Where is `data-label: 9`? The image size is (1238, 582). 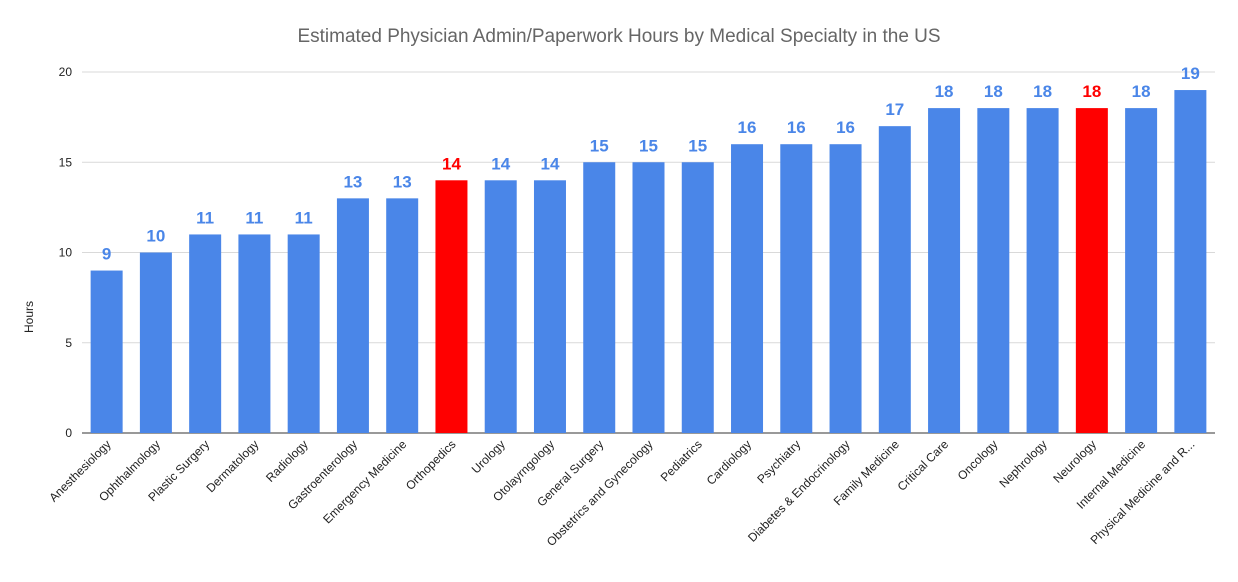 data-label: 9 is located at coordinates (106, 254).